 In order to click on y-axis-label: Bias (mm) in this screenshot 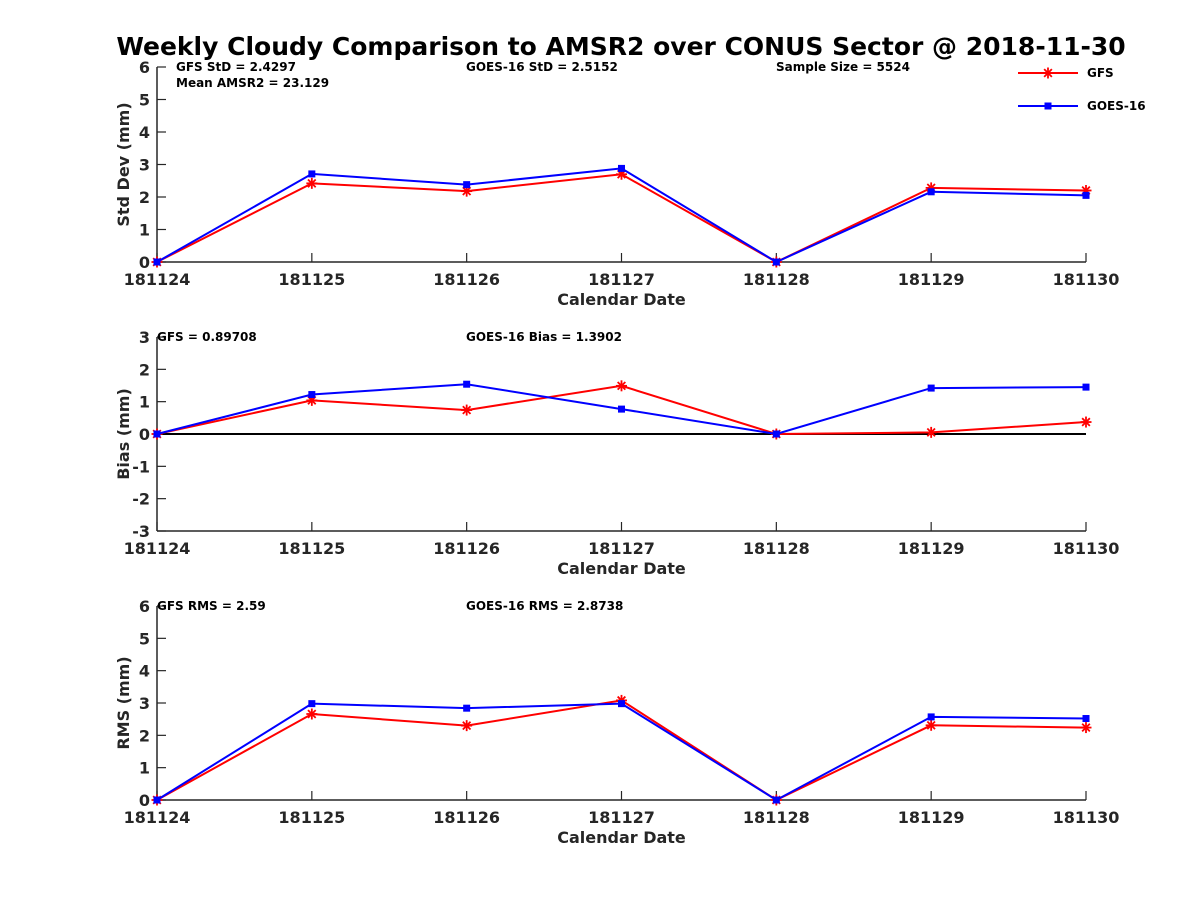, I will do `click(123, 434)`.